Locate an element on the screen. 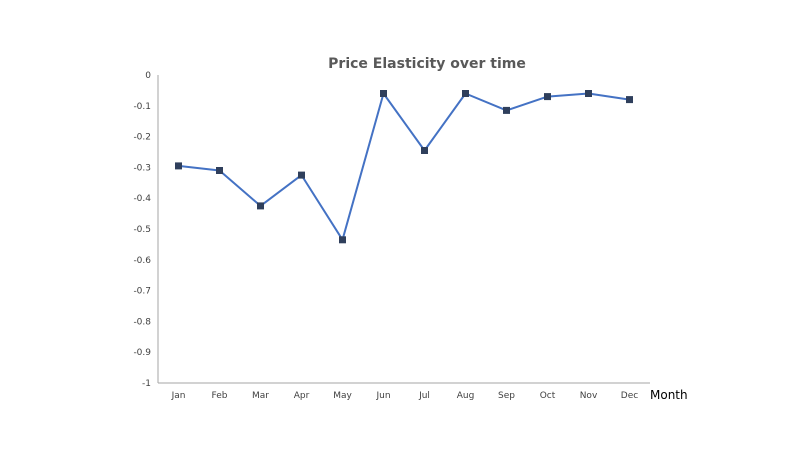  y-tick-label: -0.7 is located at coordinates (142, 292).